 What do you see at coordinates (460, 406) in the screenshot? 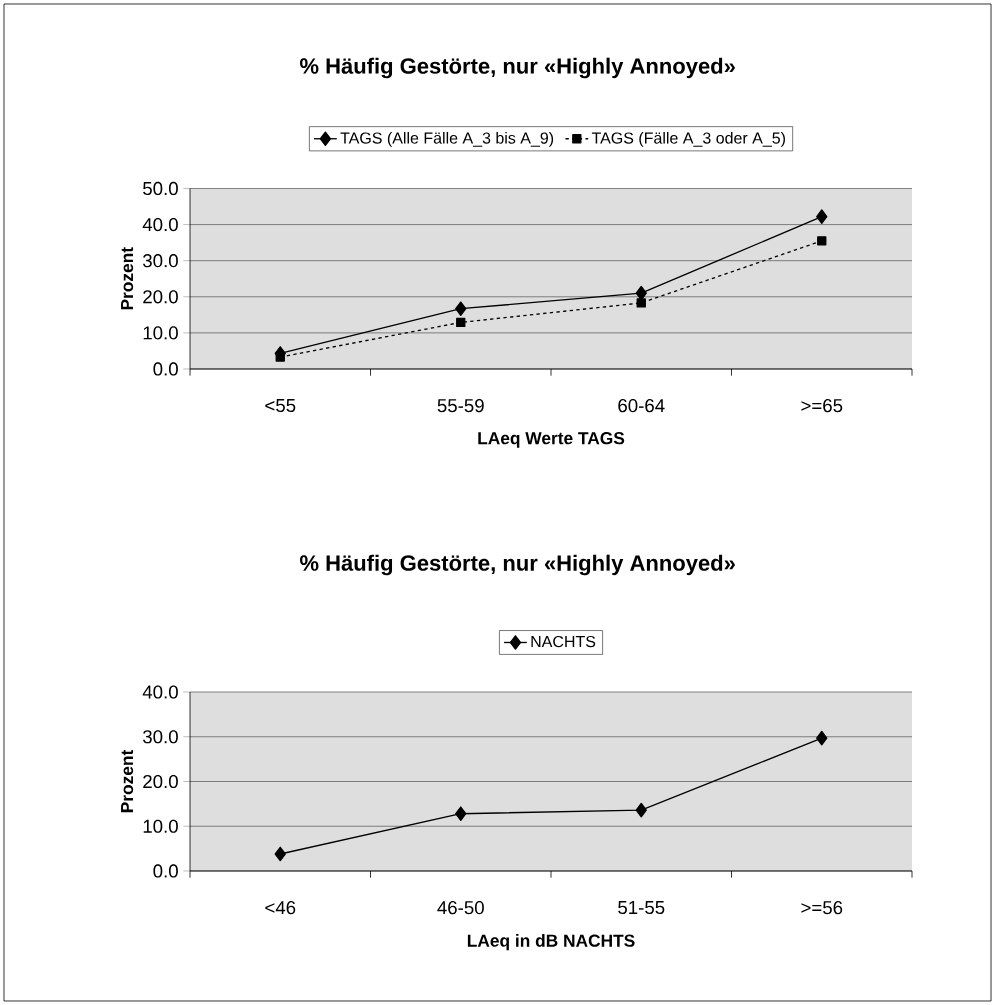
I see `x-tick-label: 55-59` at bounding box center [460, 406].